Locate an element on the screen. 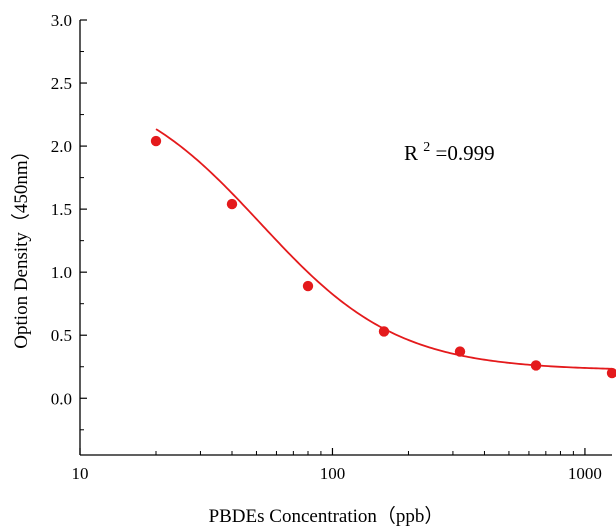 The height and width of the screenshot is (529, 616). y-tick-label: 1.0 is located at coordinates (61, 272).